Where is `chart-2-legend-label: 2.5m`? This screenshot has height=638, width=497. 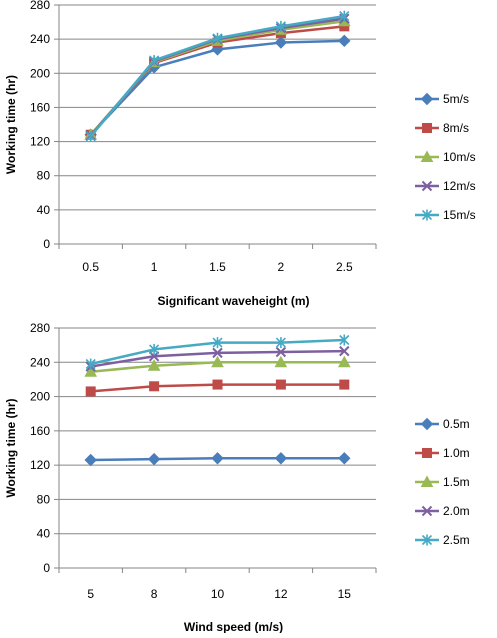
chart-2-legend-label: 2.5m is located at coordinates (456, 540).